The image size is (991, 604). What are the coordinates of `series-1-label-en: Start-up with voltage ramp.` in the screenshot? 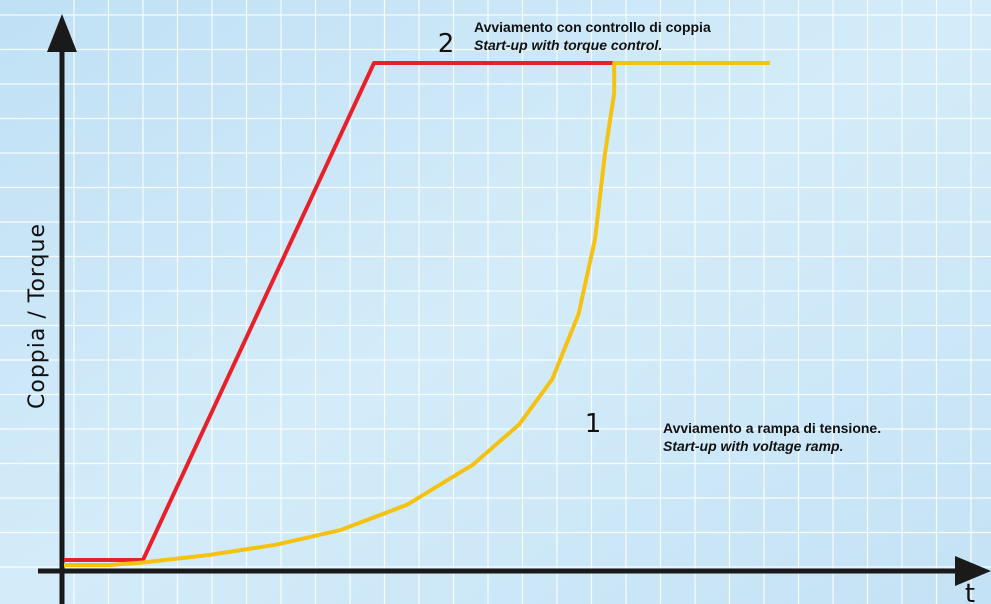 It's located at (753, 446).